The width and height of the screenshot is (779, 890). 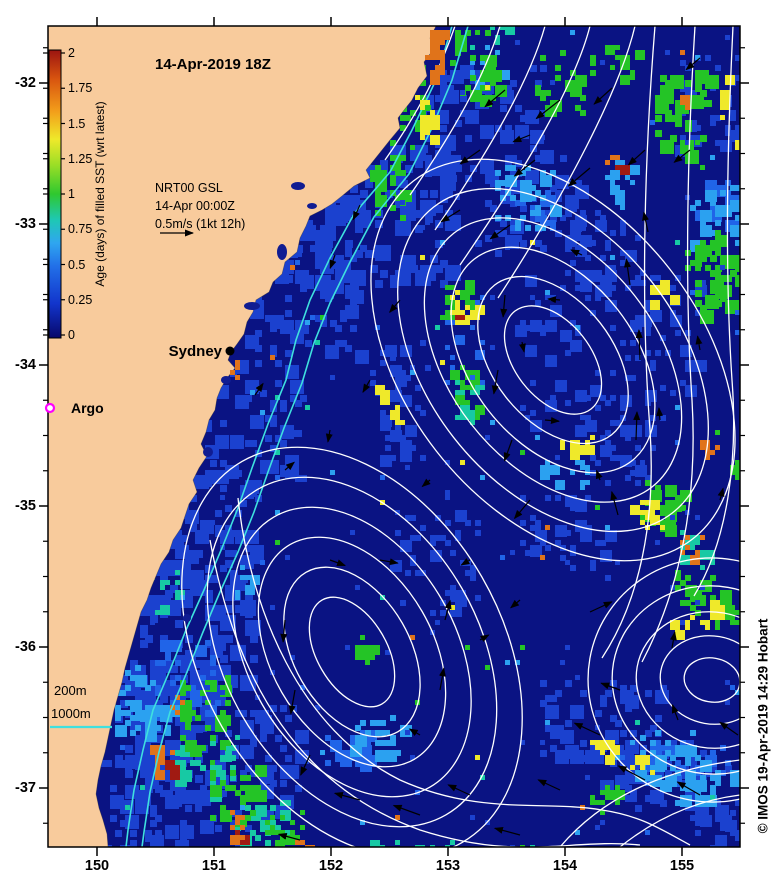 What do you see at coordinates (70, 690) in the screenshot?
I see `depth-label-200m: 200m` at bounding box center [70, 690].